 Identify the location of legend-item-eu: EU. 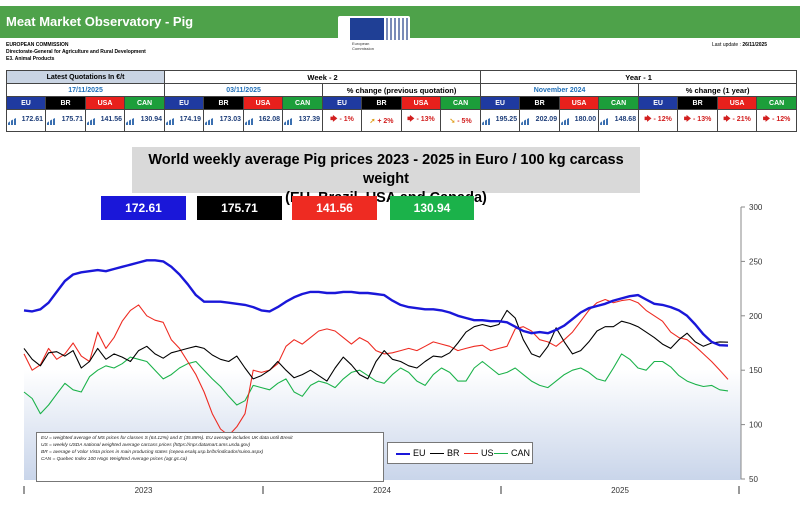
(411, 453).